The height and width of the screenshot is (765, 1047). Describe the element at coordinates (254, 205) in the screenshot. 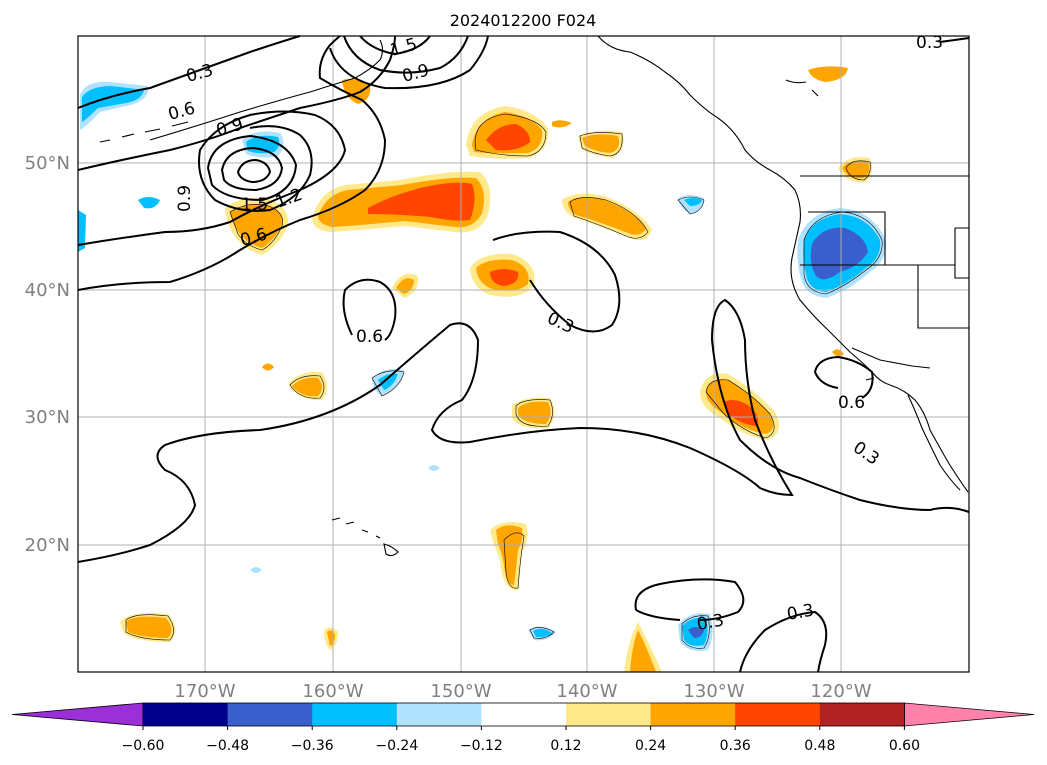

I see `contour-label: 1.5` at that location.